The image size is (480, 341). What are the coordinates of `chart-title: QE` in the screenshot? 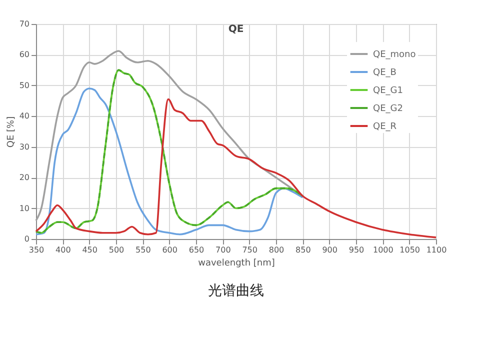 It's located at (236, 29).